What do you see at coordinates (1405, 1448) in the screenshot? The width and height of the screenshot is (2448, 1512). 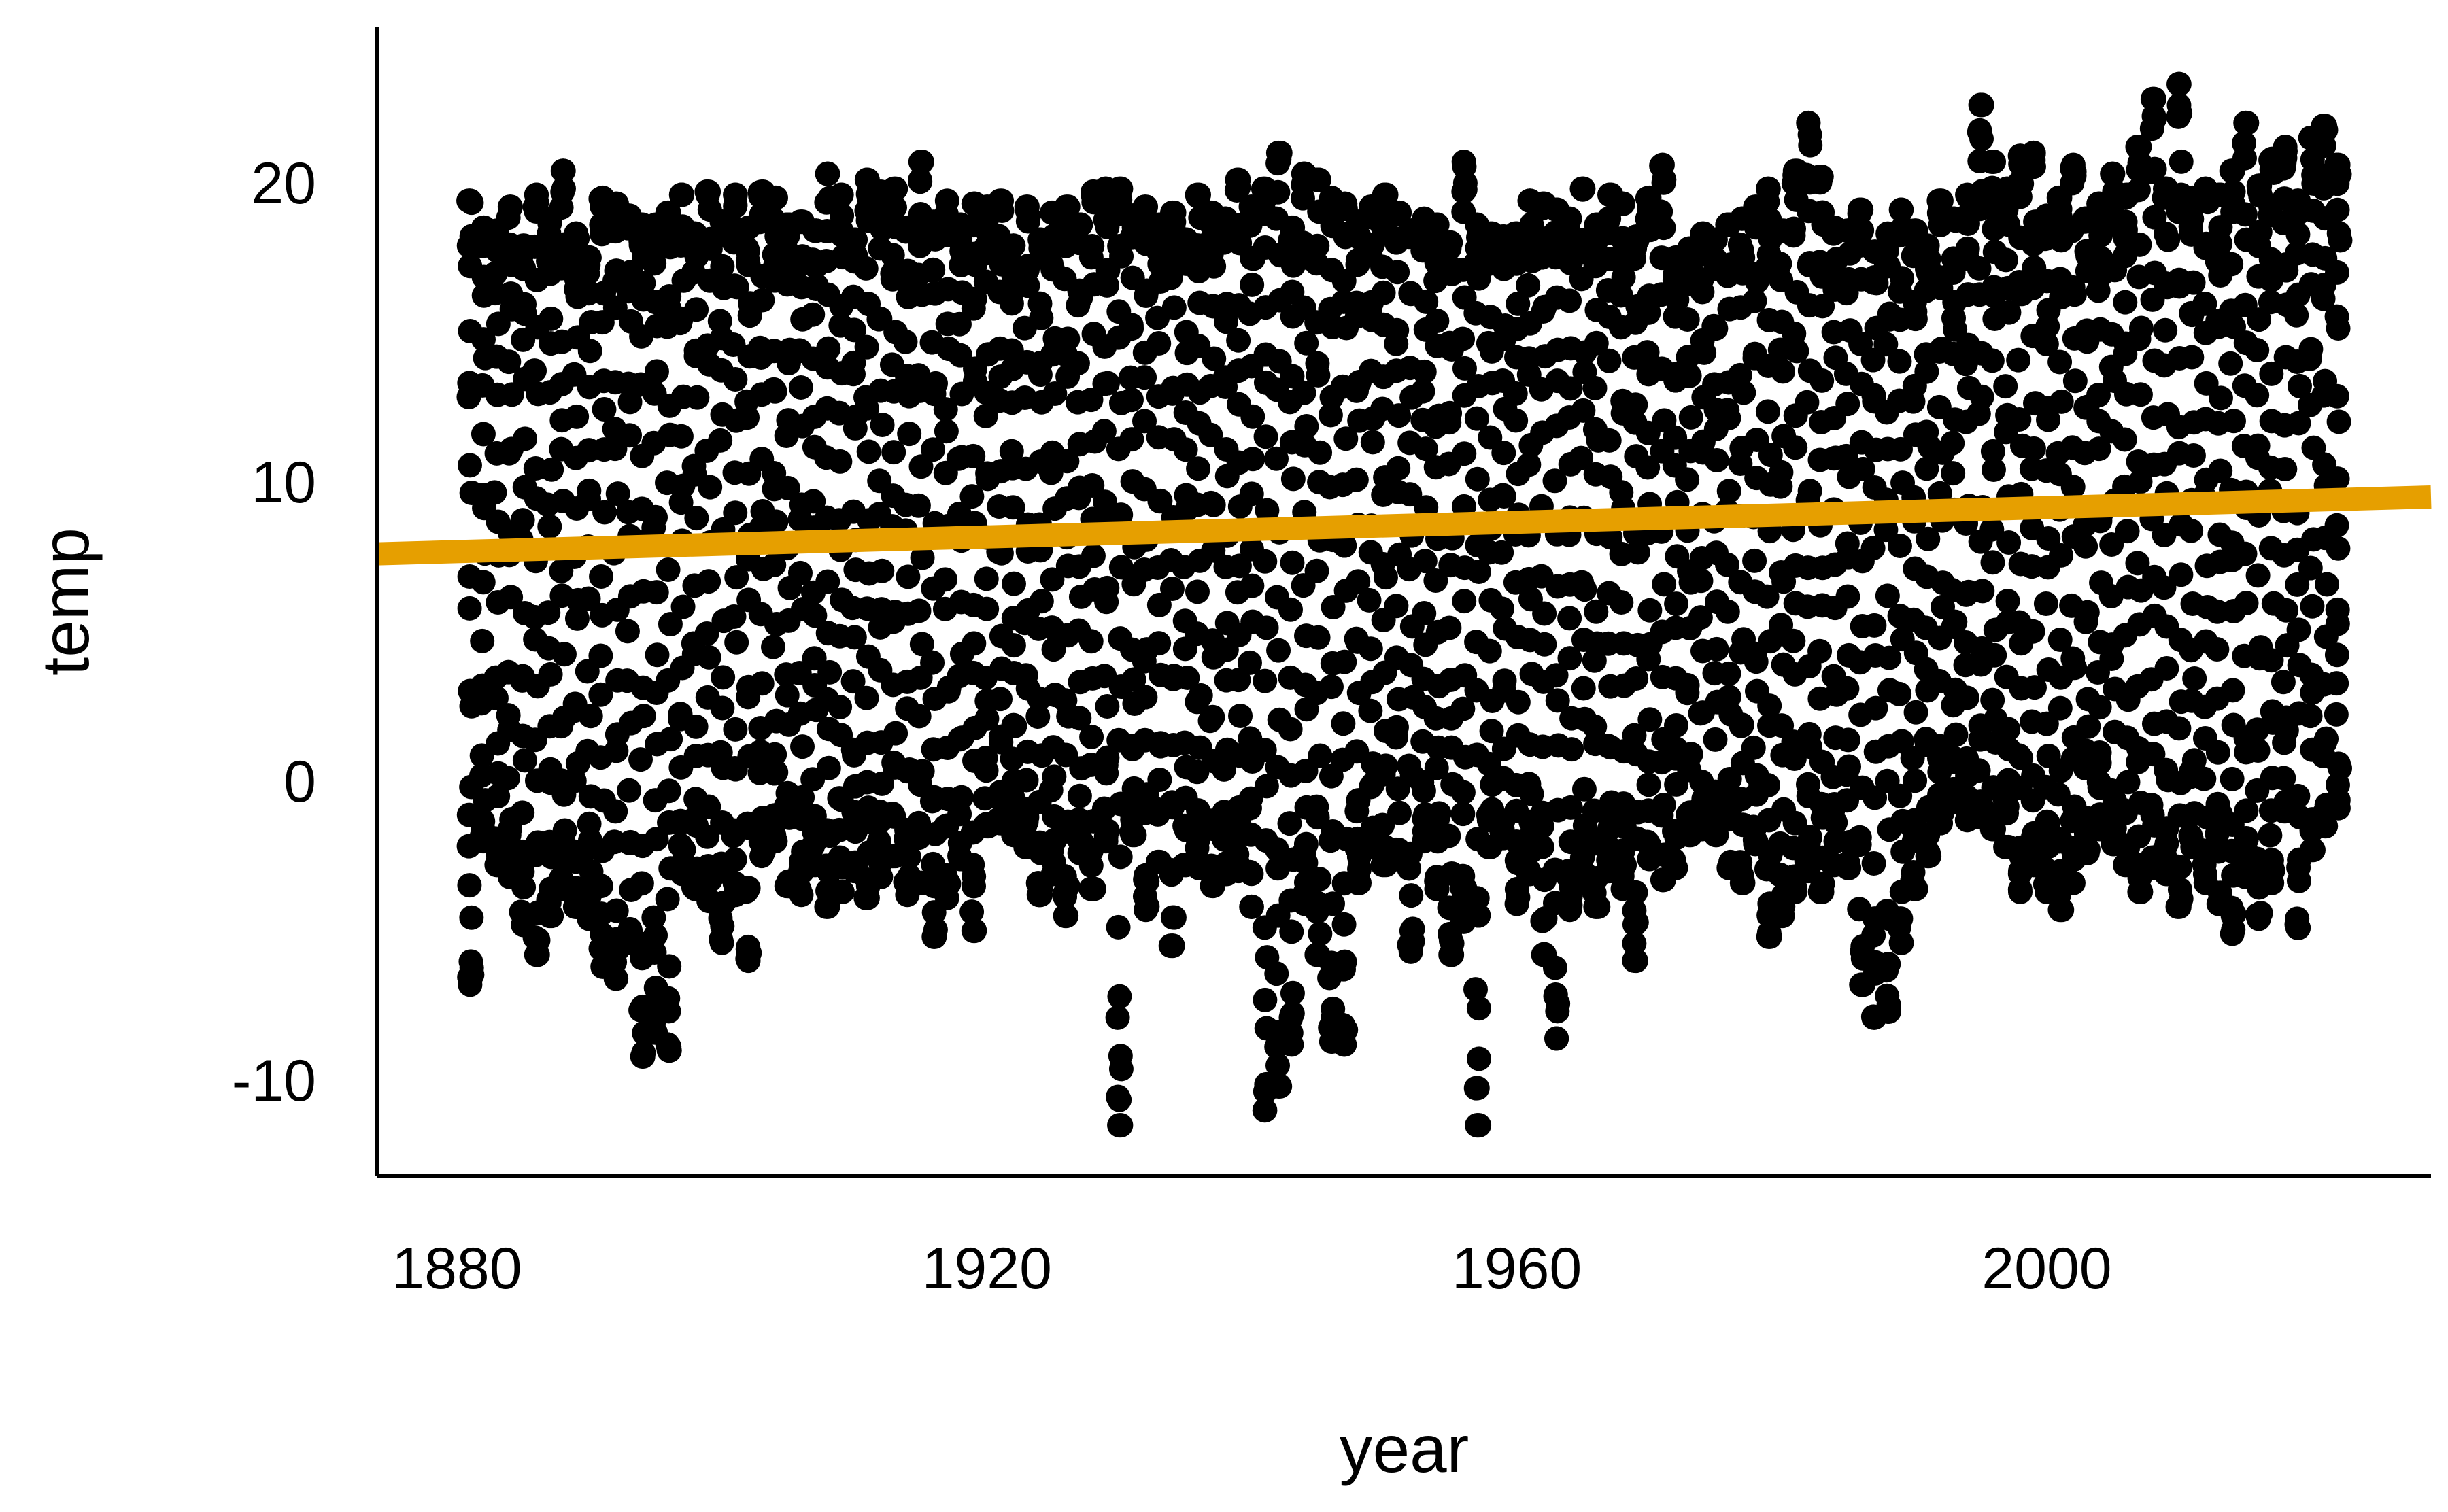 I see `x-axis-title: year` at bounding box center [1405, 1448].